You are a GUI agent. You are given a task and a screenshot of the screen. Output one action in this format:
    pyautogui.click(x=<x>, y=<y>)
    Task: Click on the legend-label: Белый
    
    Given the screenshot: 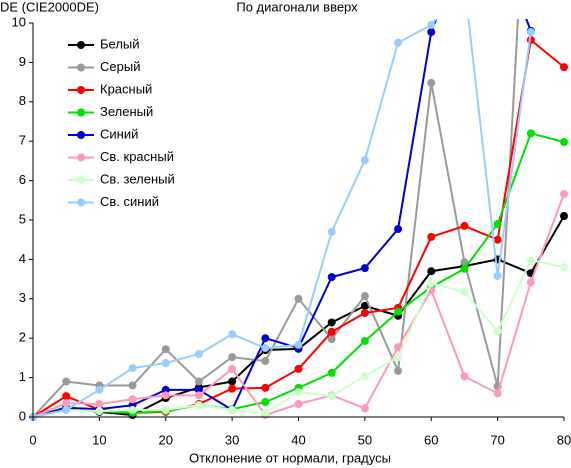 What is the action you would take?
    pyautogui.click(x=120, y=43)
    